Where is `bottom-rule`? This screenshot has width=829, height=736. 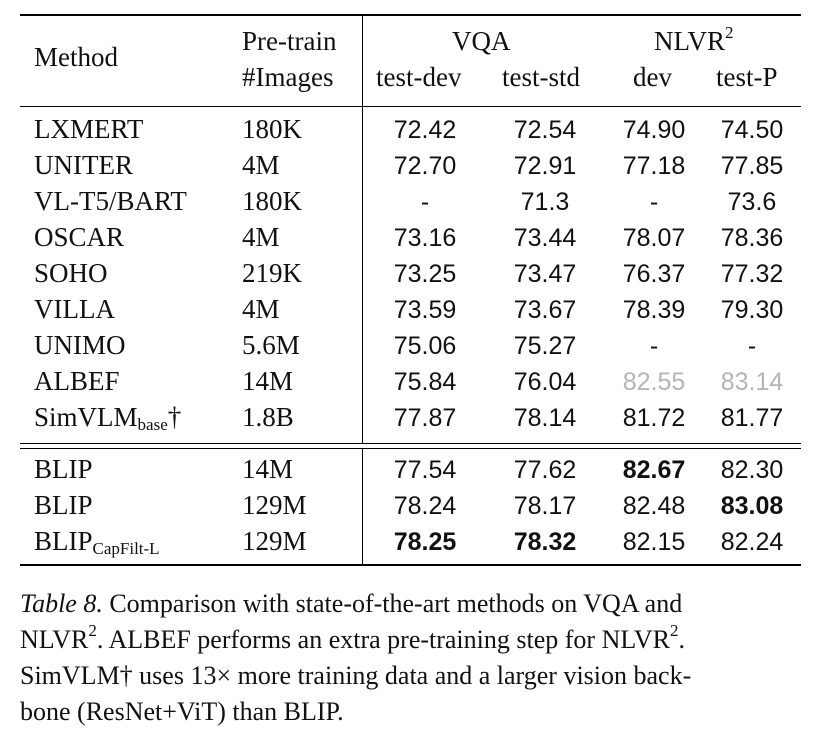 bottom-rule is located at coordinates (410, 565).